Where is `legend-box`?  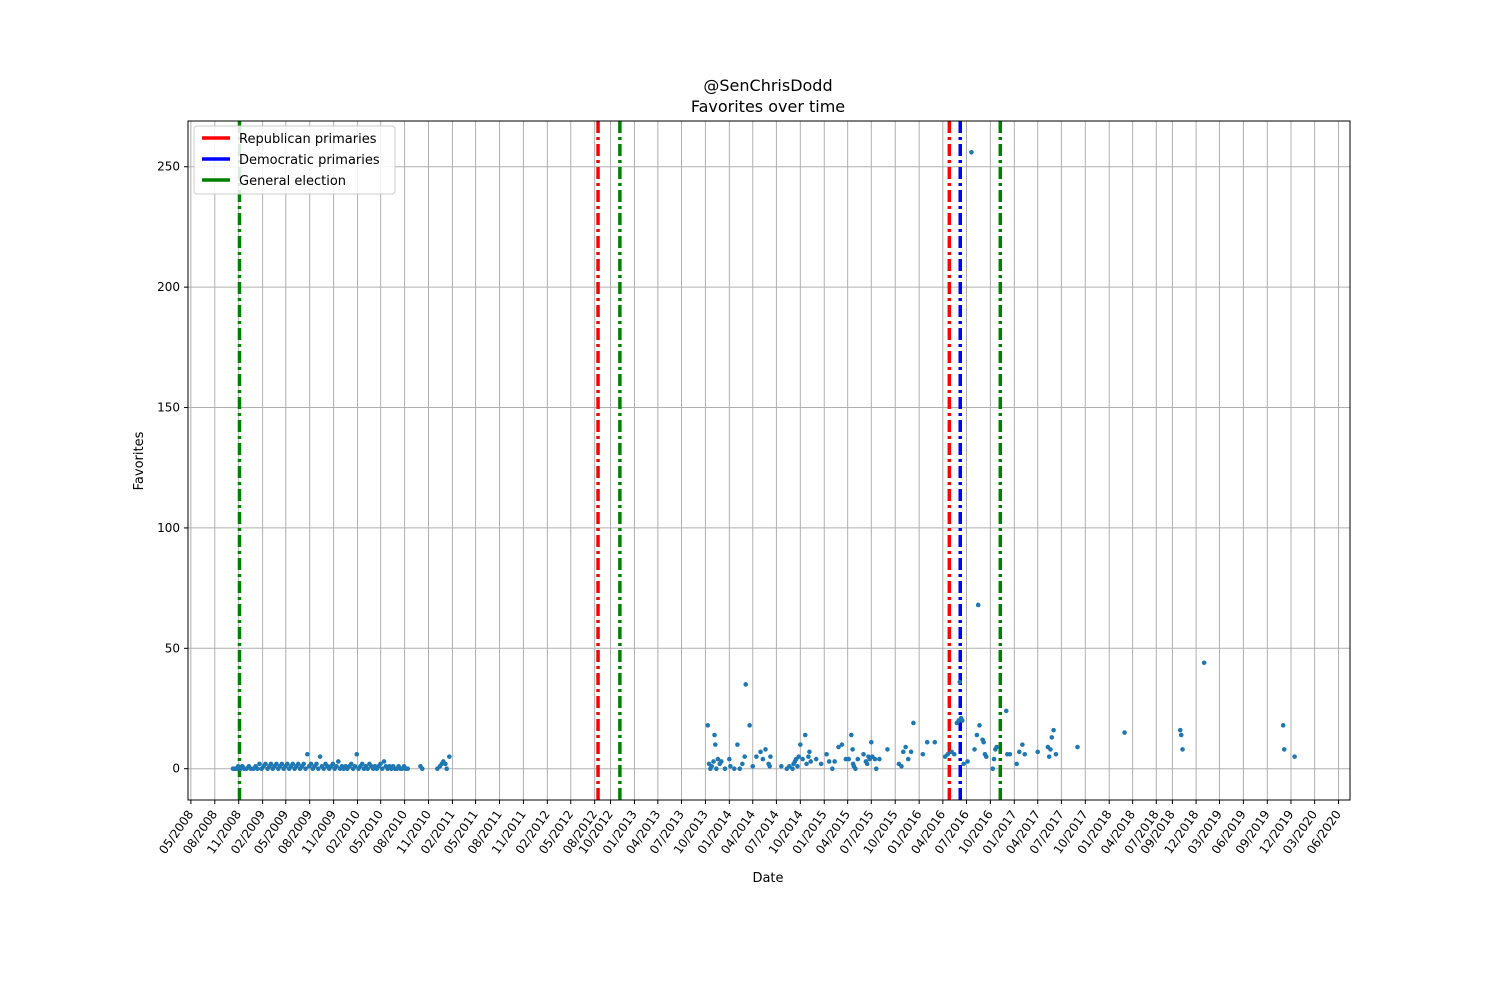
legend-box is located at coordinates (294, 160).